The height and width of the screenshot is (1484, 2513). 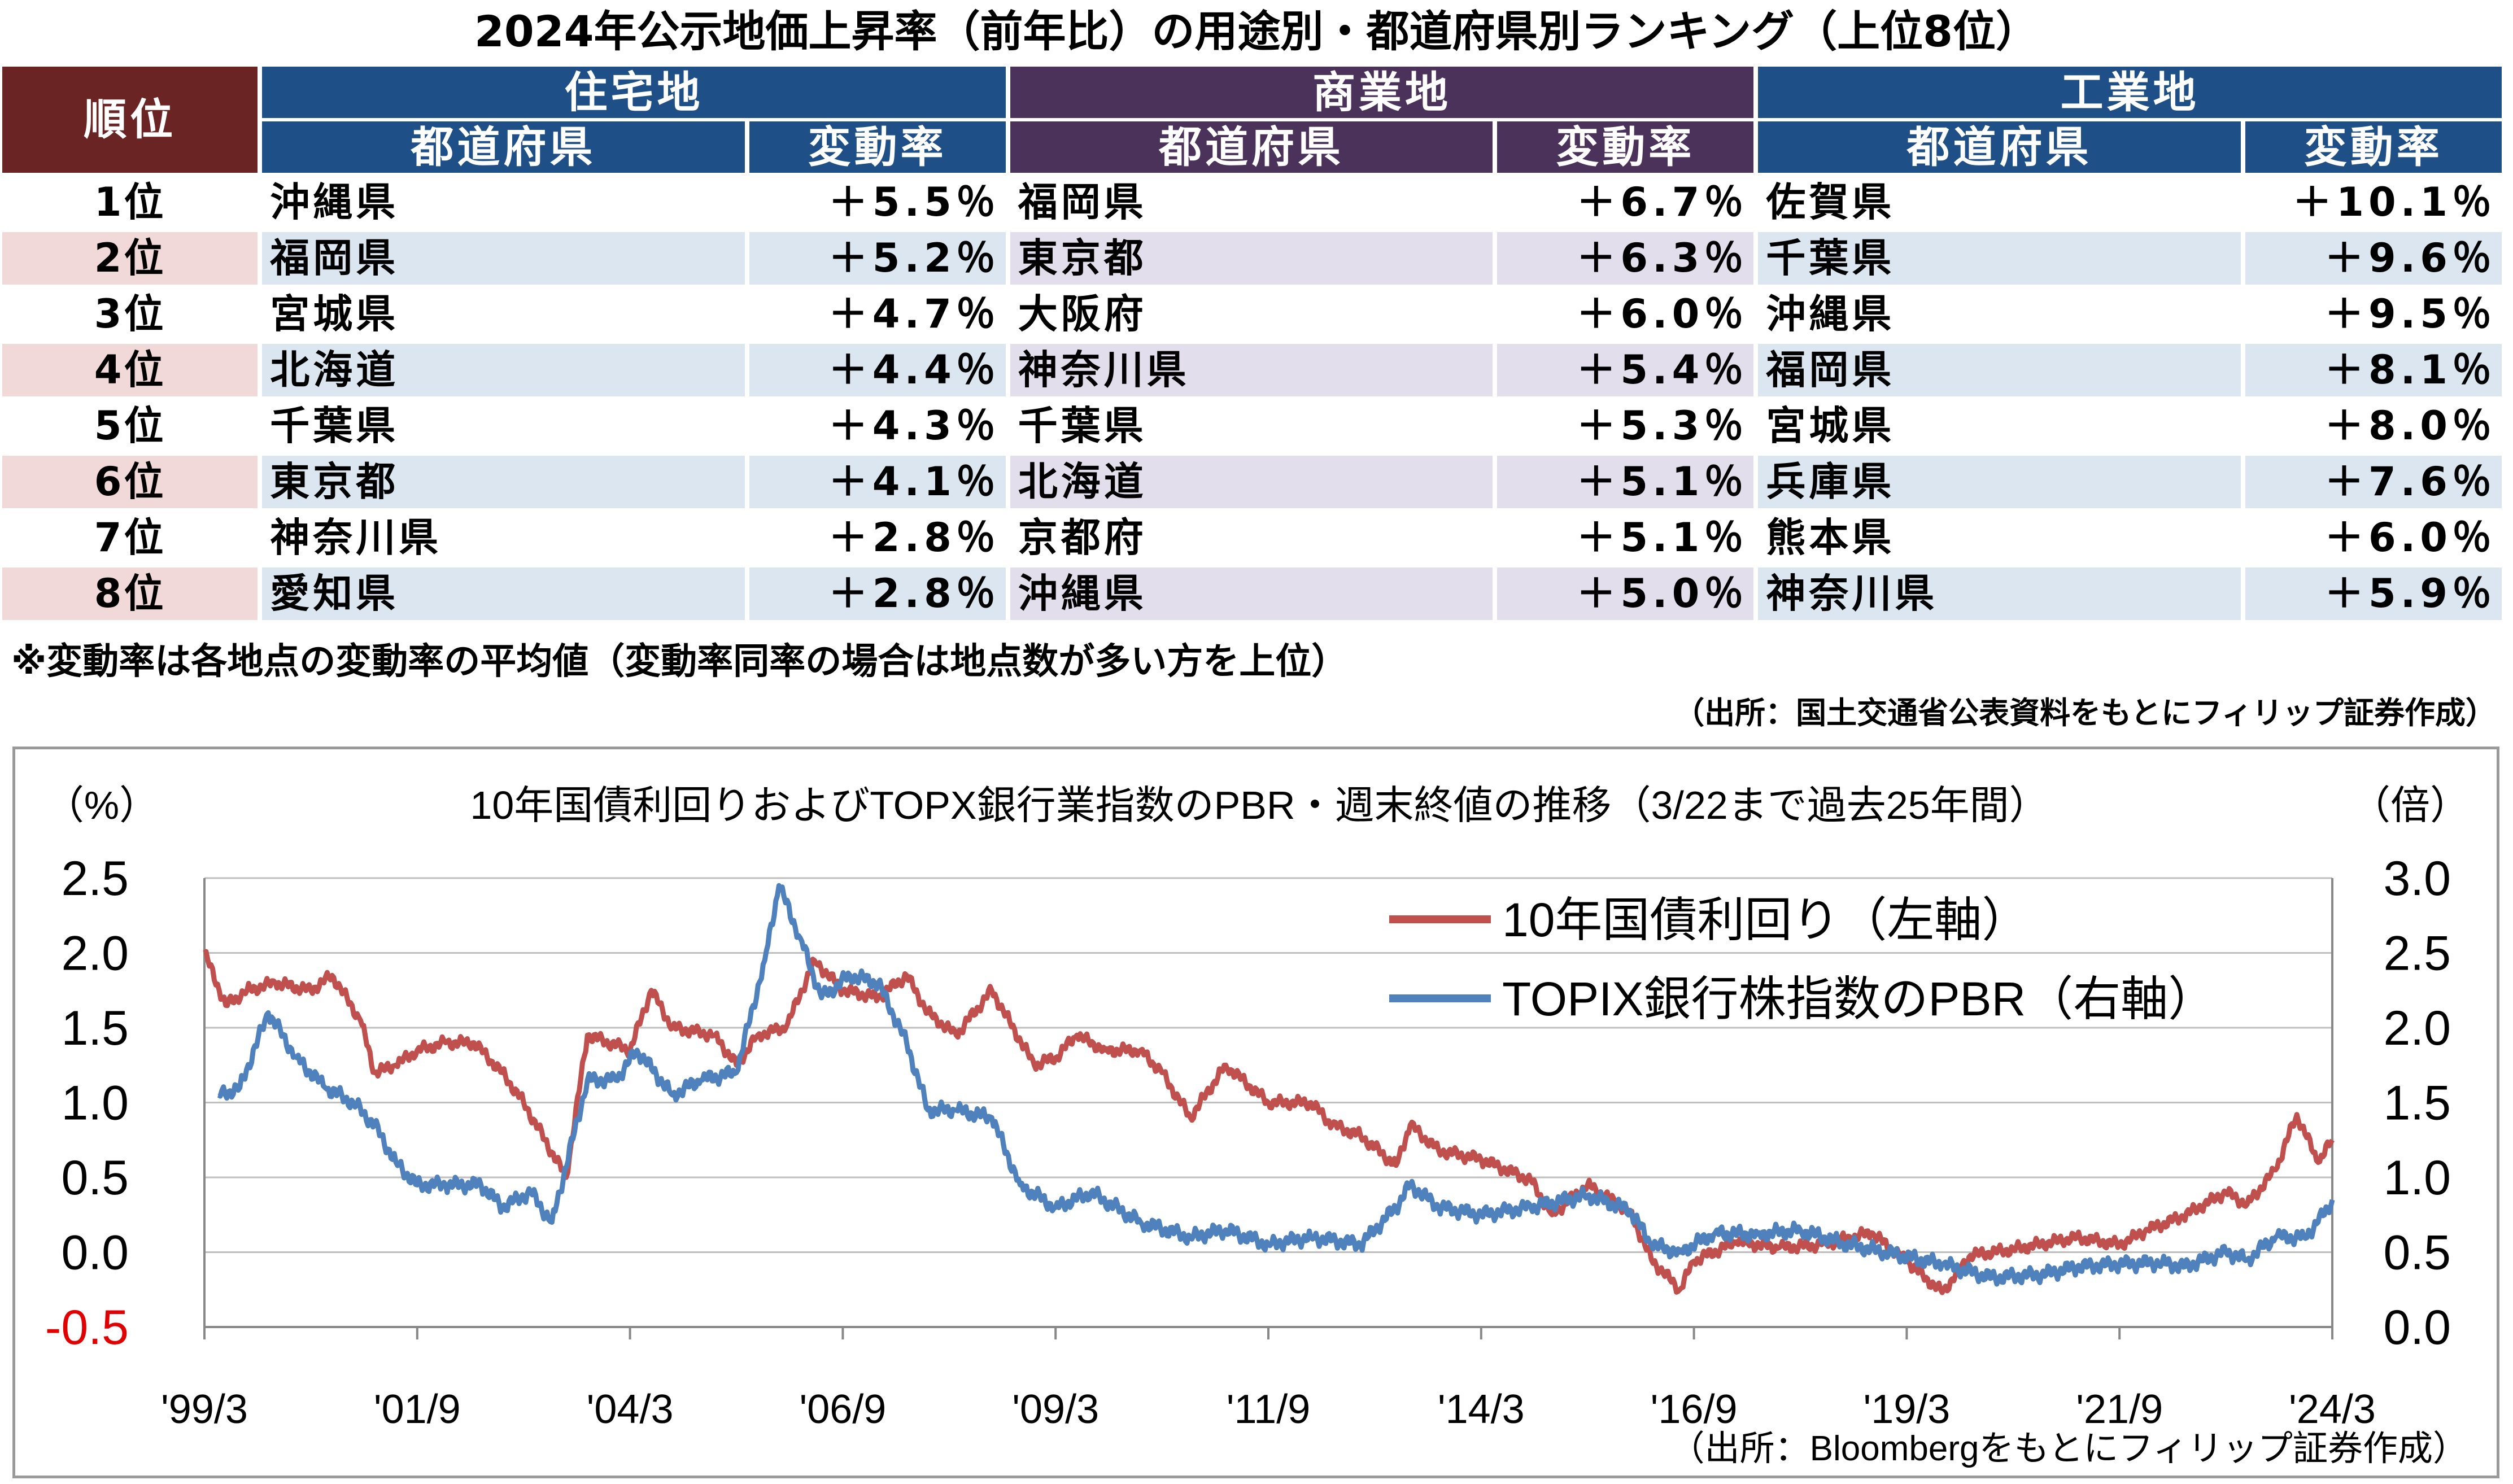 What do you see at coordinates (417, 1409) in the screenshot?
I see `x-tick-label: '01/9` at bounding box center [417, 1409].